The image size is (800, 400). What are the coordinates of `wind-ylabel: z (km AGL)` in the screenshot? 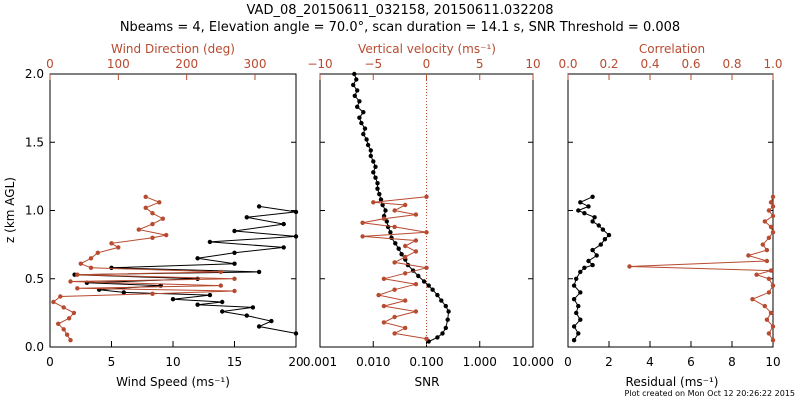 It's located at (10, 210).